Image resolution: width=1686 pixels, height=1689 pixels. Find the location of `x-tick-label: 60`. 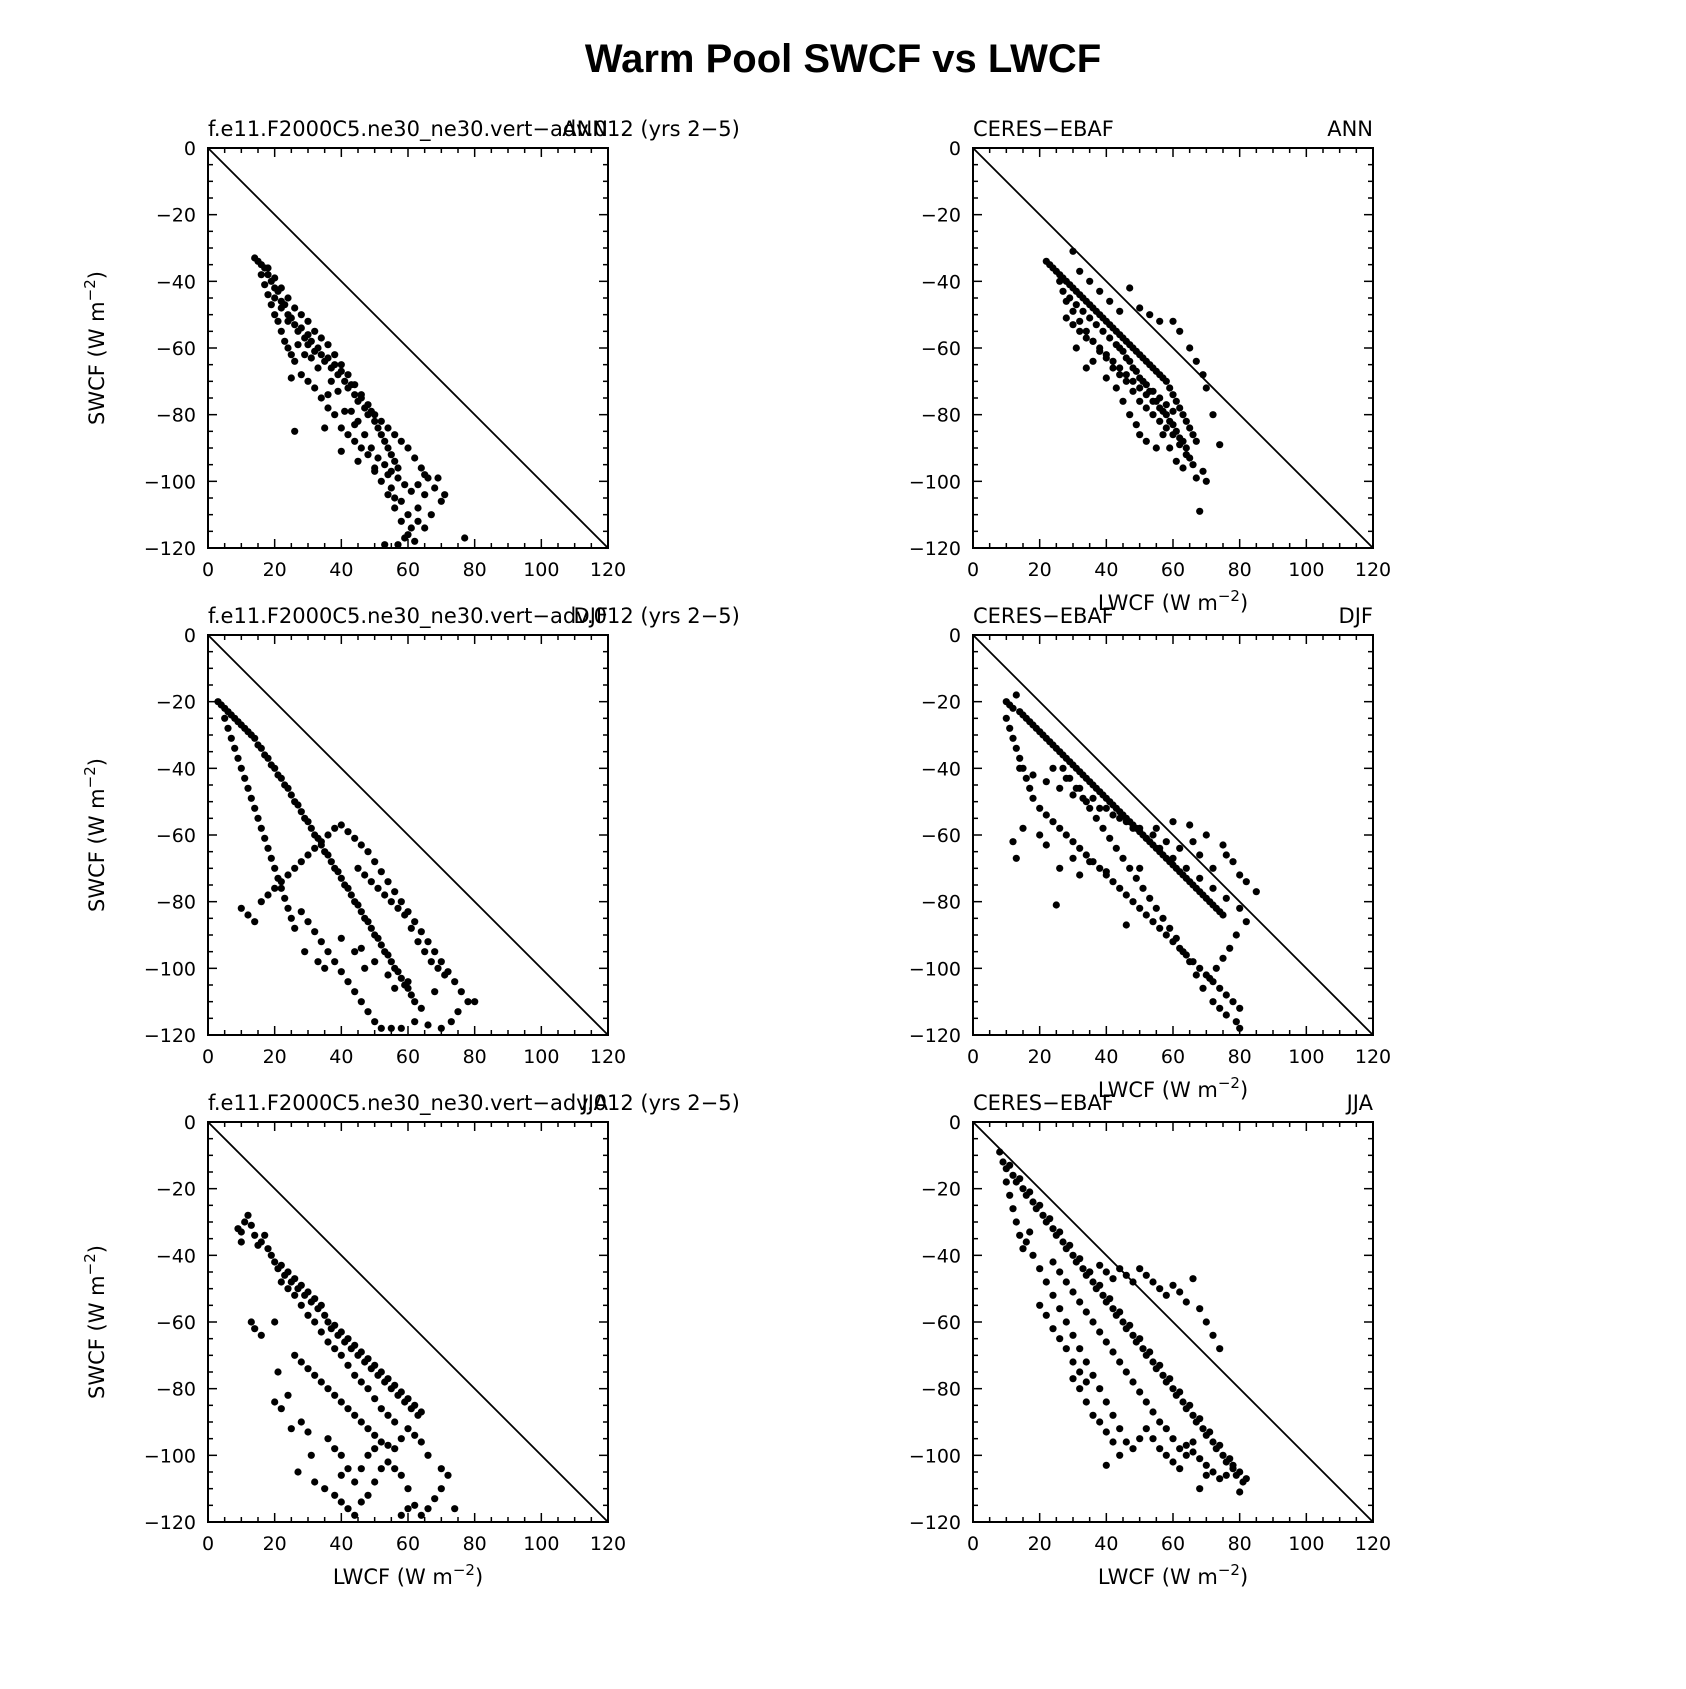

x-tick-label: 60 is located at coordinates (1173, 1057).